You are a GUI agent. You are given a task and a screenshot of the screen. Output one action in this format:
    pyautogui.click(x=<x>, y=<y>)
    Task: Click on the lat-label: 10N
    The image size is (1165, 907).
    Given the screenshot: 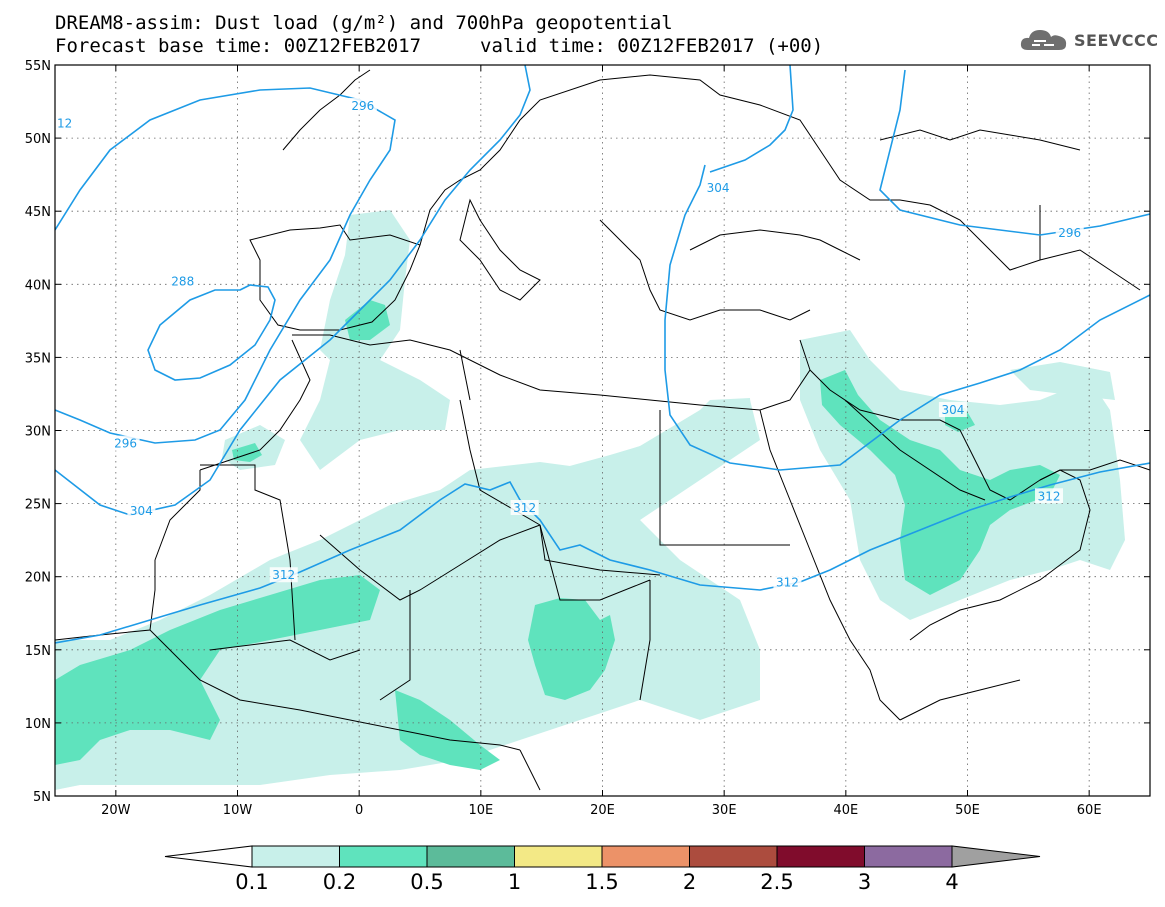 What is the action you would take?
    pyautogui.click(x=38, y=724)
    